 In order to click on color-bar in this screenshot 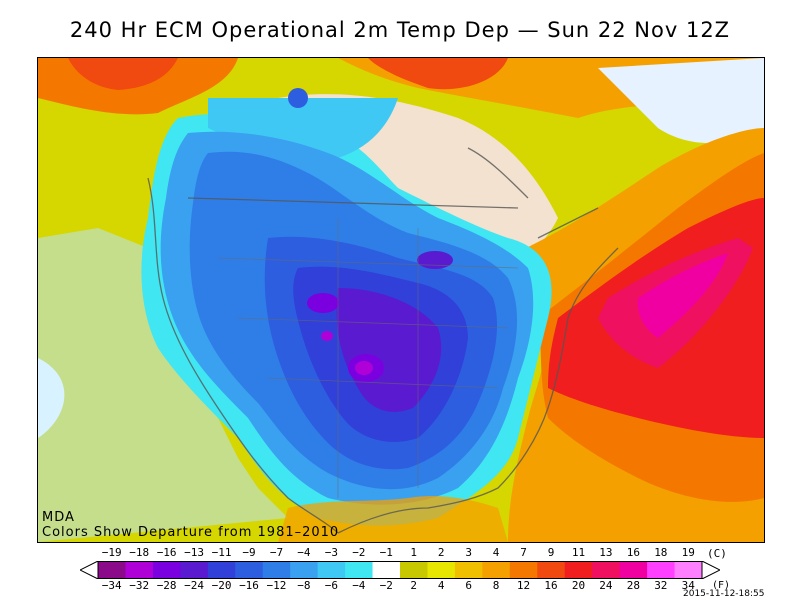, I will do `click(400, 570)`.